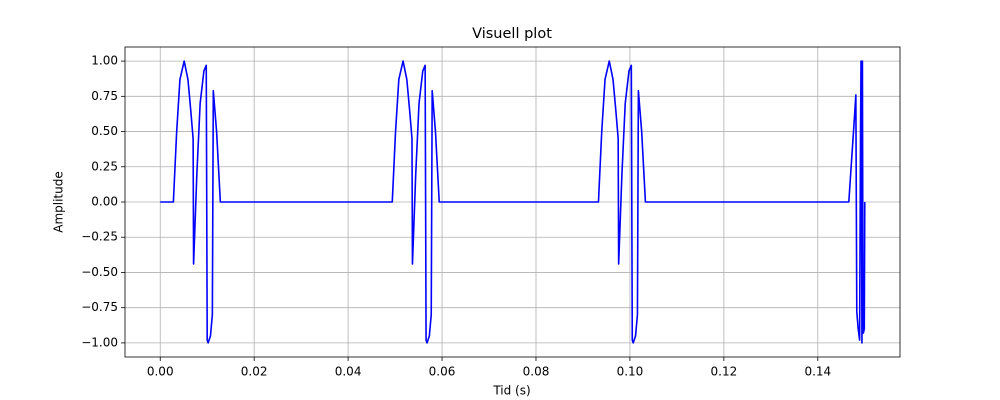 The height and width of the screenshot is (400, 1000). Describe the element at coordinates (104, 61) in the screenshot. I see `y-tick-label: 1.00` at that location.